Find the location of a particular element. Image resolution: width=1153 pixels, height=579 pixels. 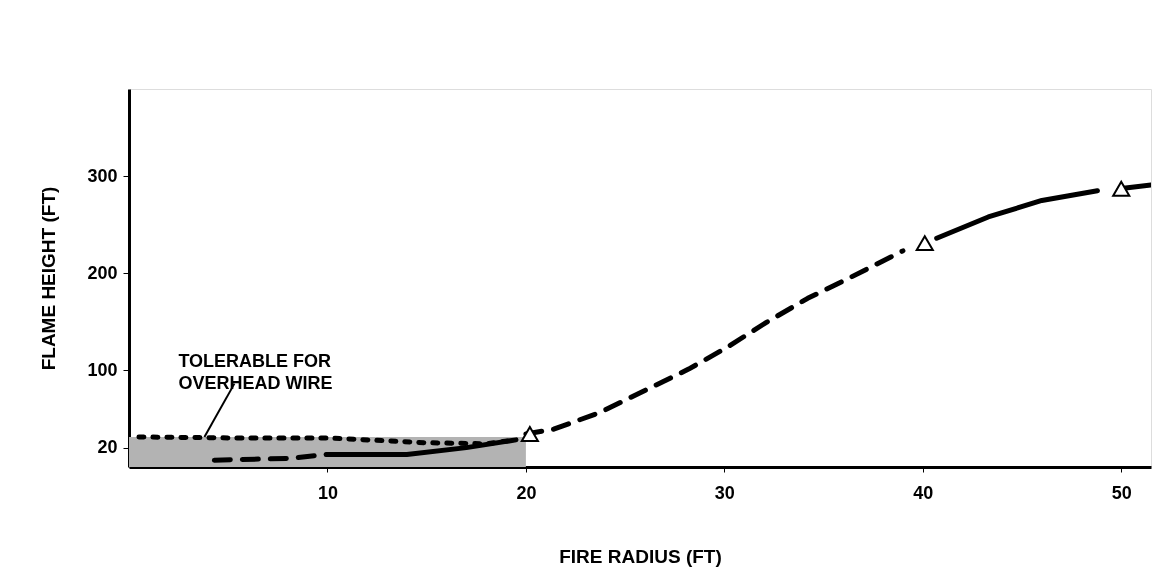

x-tick-label: 40 is located at coordinates (923, 492).